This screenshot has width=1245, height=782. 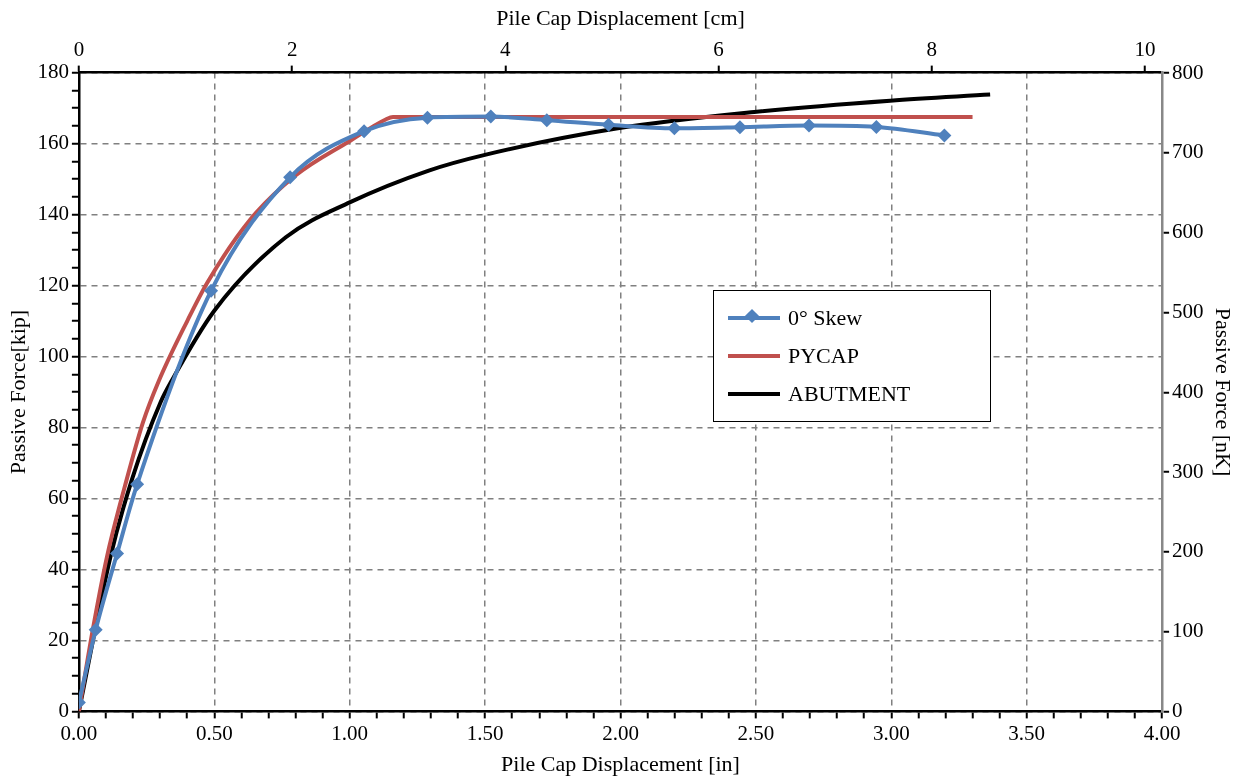 What do you see at coordinates (1188, 71) in the screenshot?
I see `y2-tick-label: 800` at bounding box center [1188, 71].